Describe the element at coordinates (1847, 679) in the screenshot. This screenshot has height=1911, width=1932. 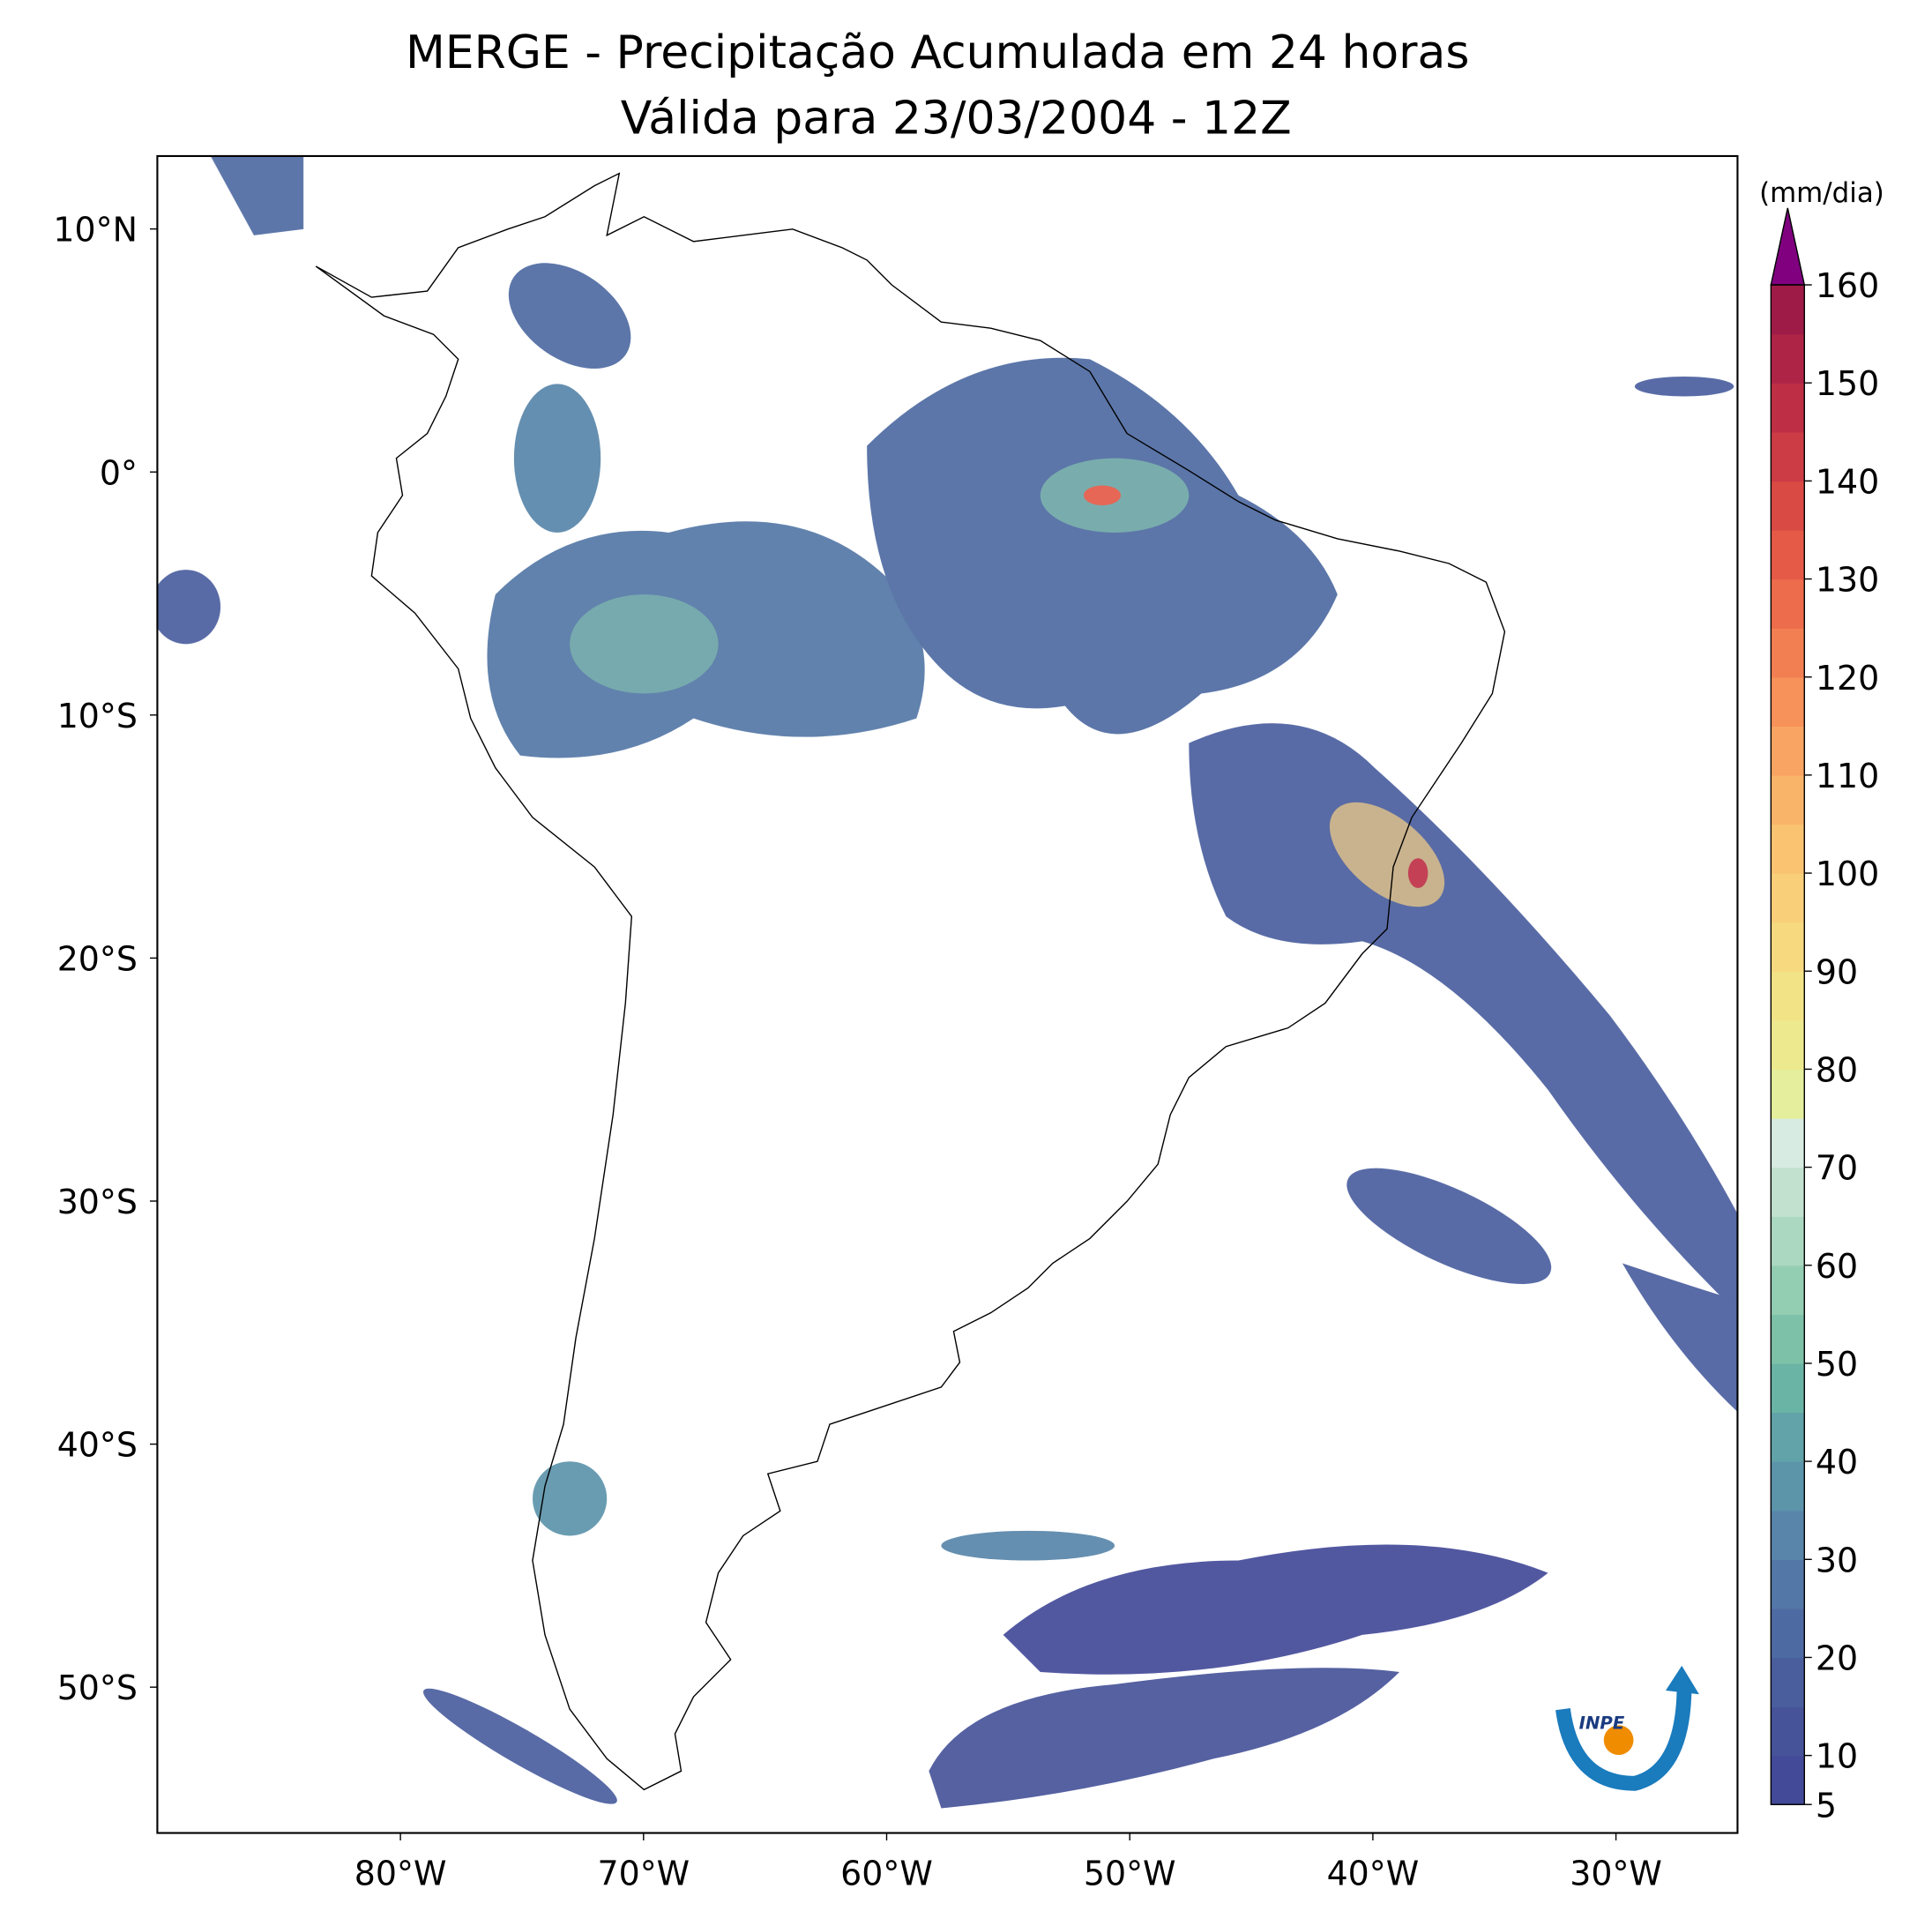
I see `colorbar-tick-label: 120` at that location.